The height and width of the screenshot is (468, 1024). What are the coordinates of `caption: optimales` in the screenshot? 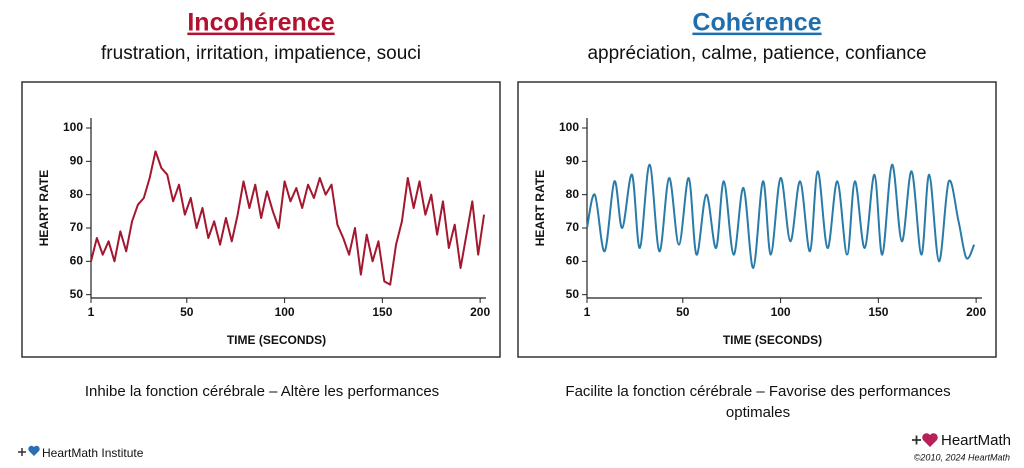 It's located at (758, 412).